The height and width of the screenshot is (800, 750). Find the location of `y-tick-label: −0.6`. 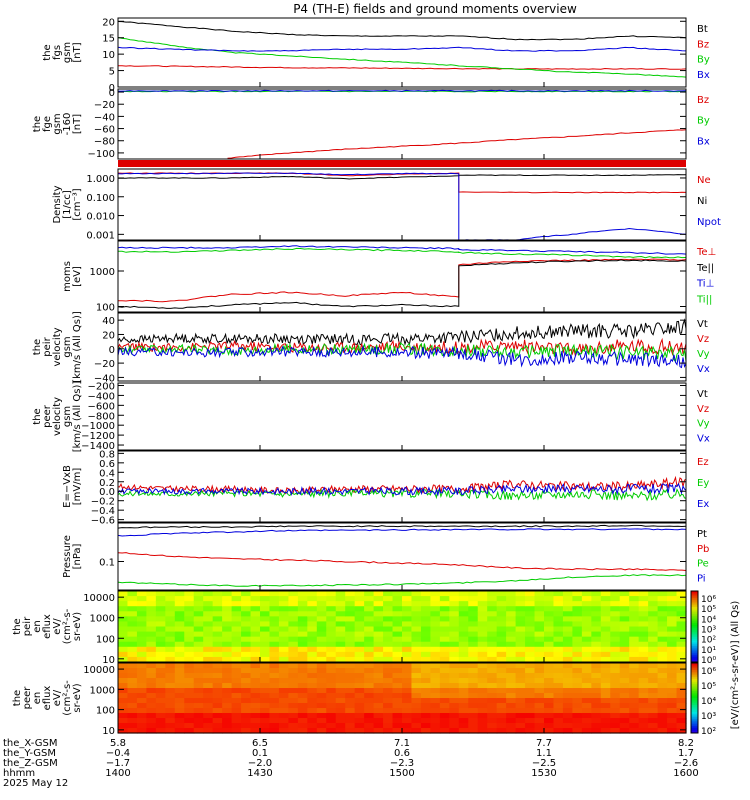

y-tick-label: −0.6 is located at coordinates (103, 521).